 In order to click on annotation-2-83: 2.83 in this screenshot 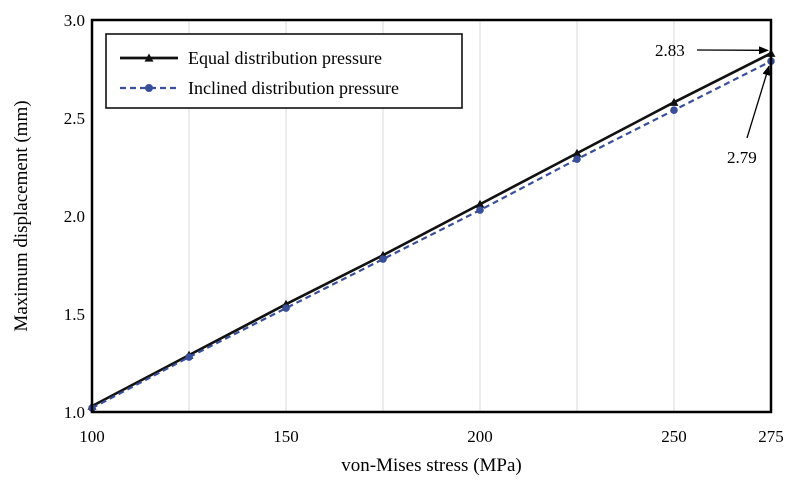, I will do `click(712, 50)`.